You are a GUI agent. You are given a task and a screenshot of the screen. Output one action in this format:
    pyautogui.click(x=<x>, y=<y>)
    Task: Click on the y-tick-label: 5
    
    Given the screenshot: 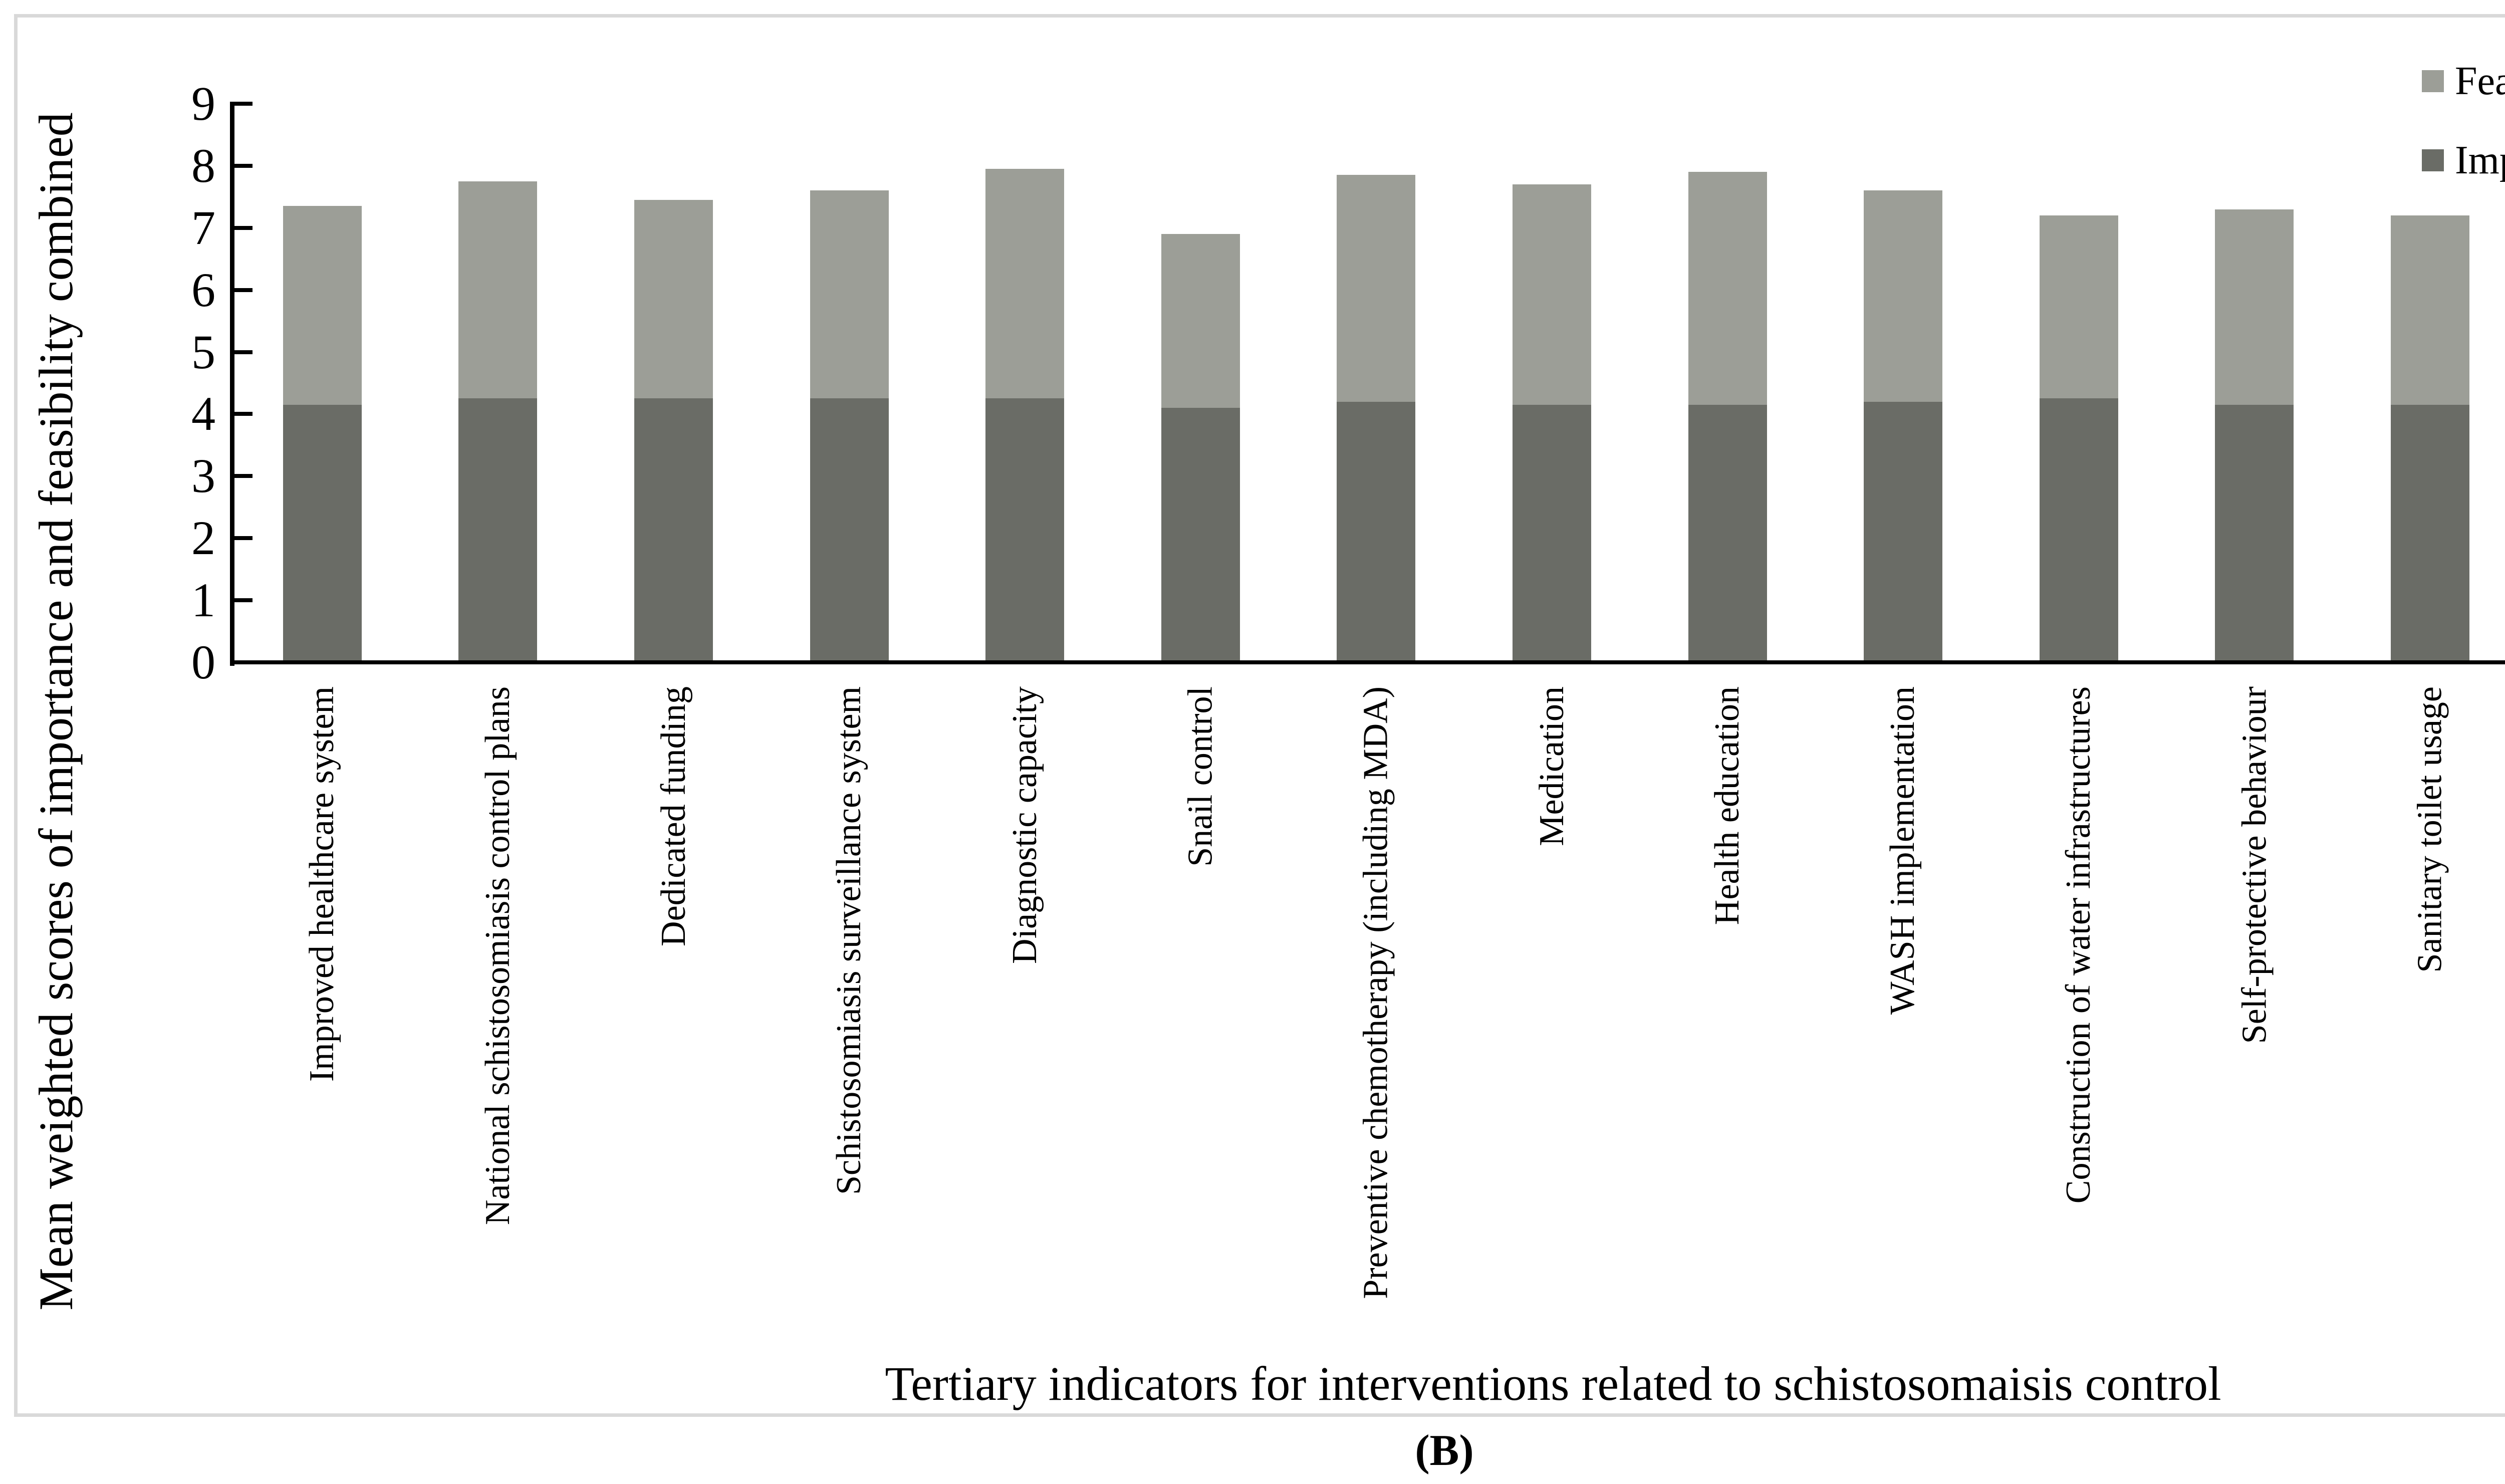 What is the action you would take?
    pyautogui.click(x=203, y=352)
    